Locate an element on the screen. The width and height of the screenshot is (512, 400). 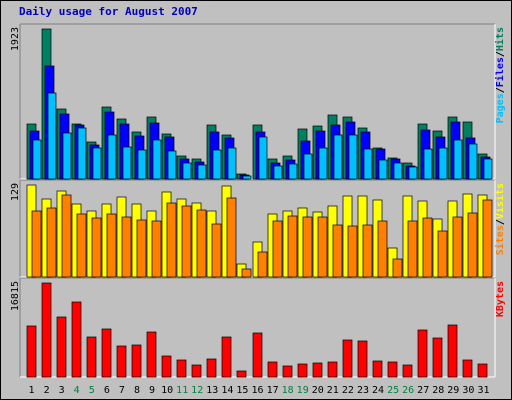
x-label-31: 31 is located at coordinates (483, 390).